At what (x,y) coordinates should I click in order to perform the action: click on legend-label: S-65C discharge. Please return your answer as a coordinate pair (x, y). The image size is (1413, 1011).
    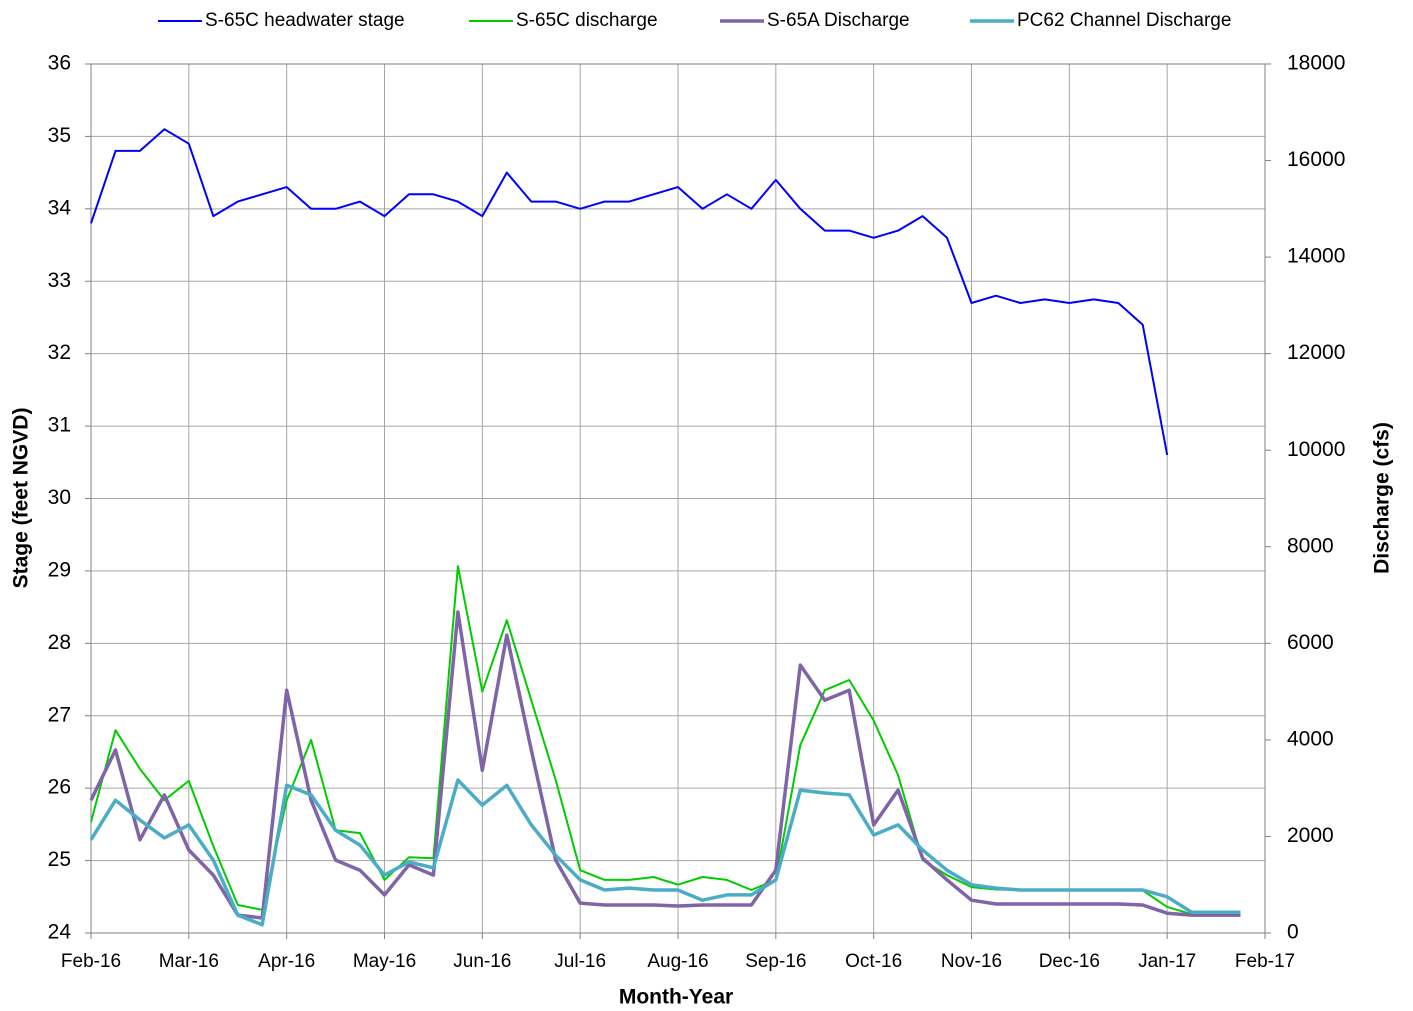
    Looking at the image, I should click on (587, 20).